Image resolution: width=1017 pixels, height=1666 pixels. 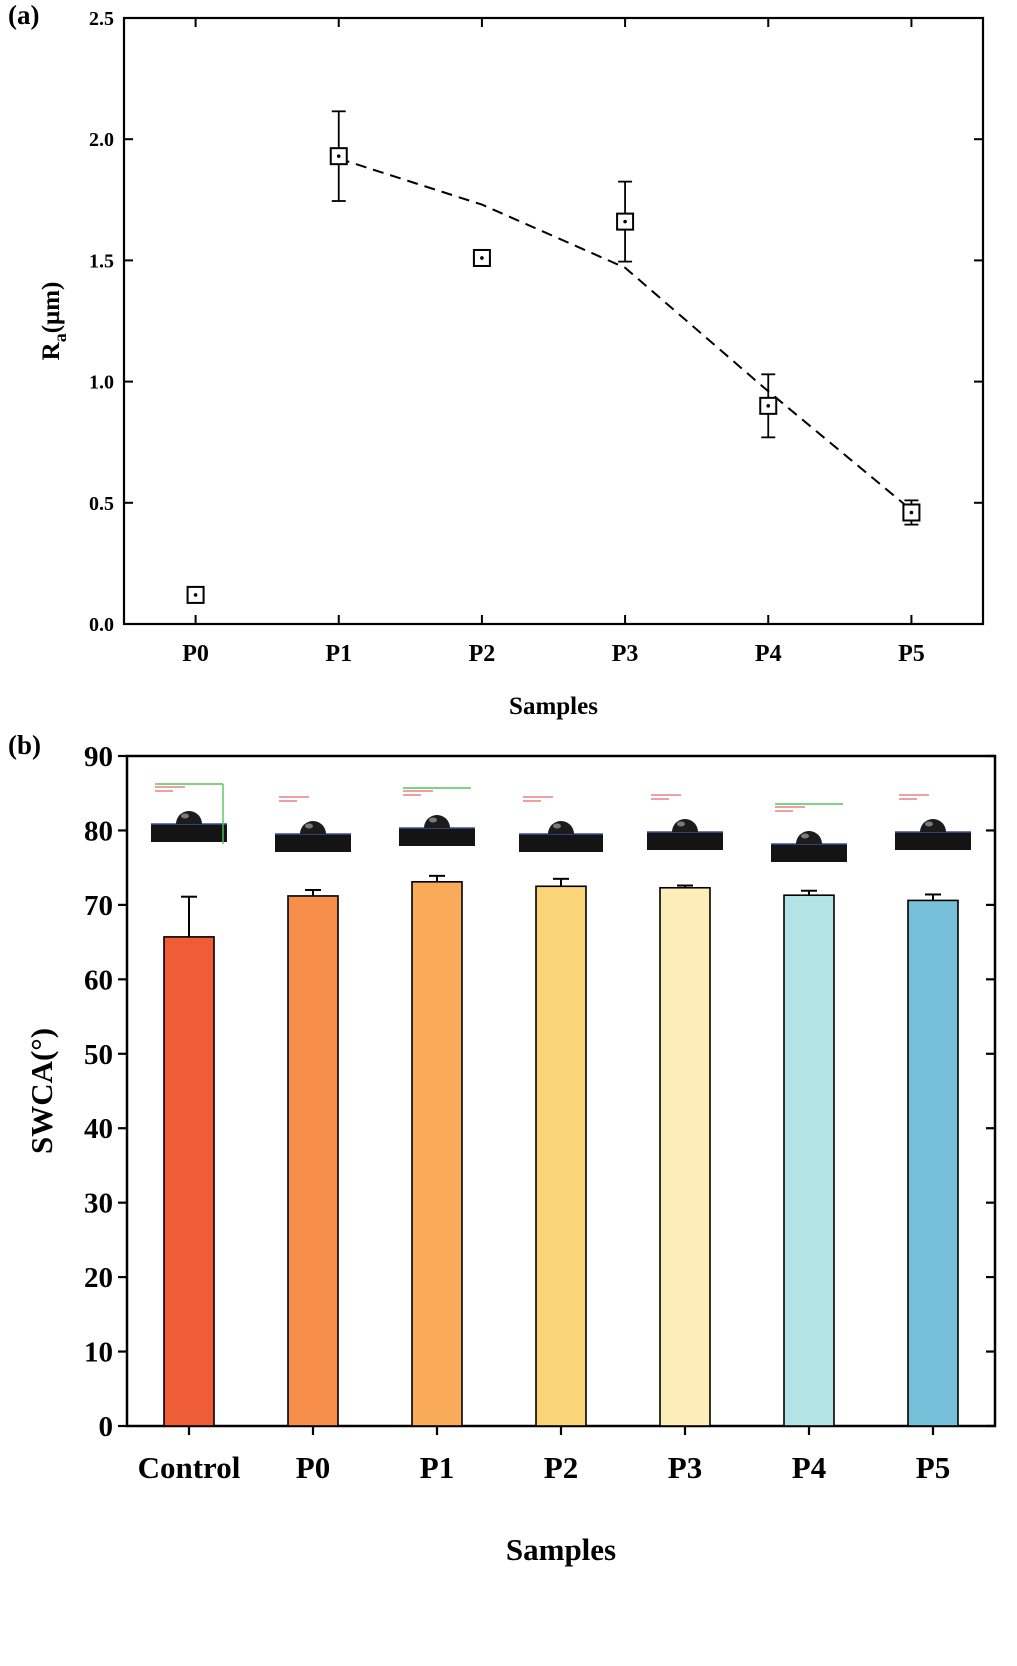 What do you see at coordinates (101, 504) in the screenshot?
I see `y-tick-label: 0.5` at bounding box center [101, 504].